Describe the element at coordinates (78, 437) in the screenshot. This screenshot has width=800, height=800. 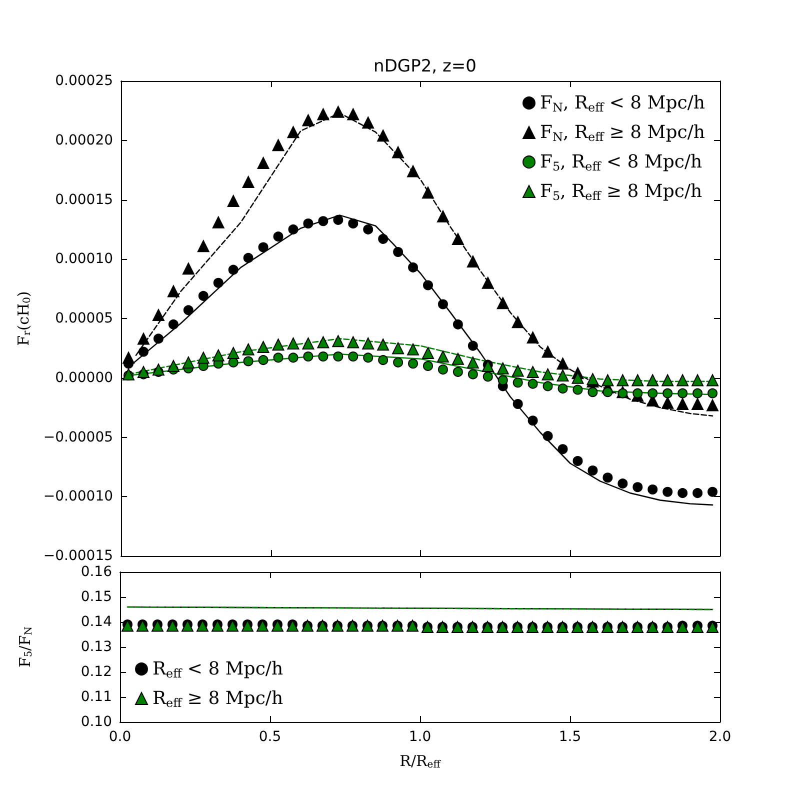
I see `y-tick-label: −0.00005` at that location.